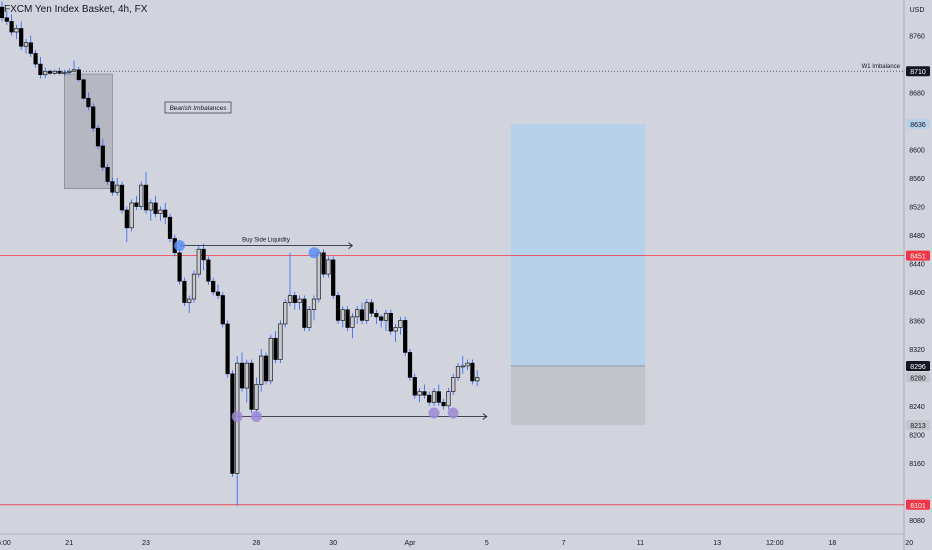  What do you see at coordinates (917, 151) in the screenshot?
I see `price-tick-label: 8600` at bounding box center [917, 151].